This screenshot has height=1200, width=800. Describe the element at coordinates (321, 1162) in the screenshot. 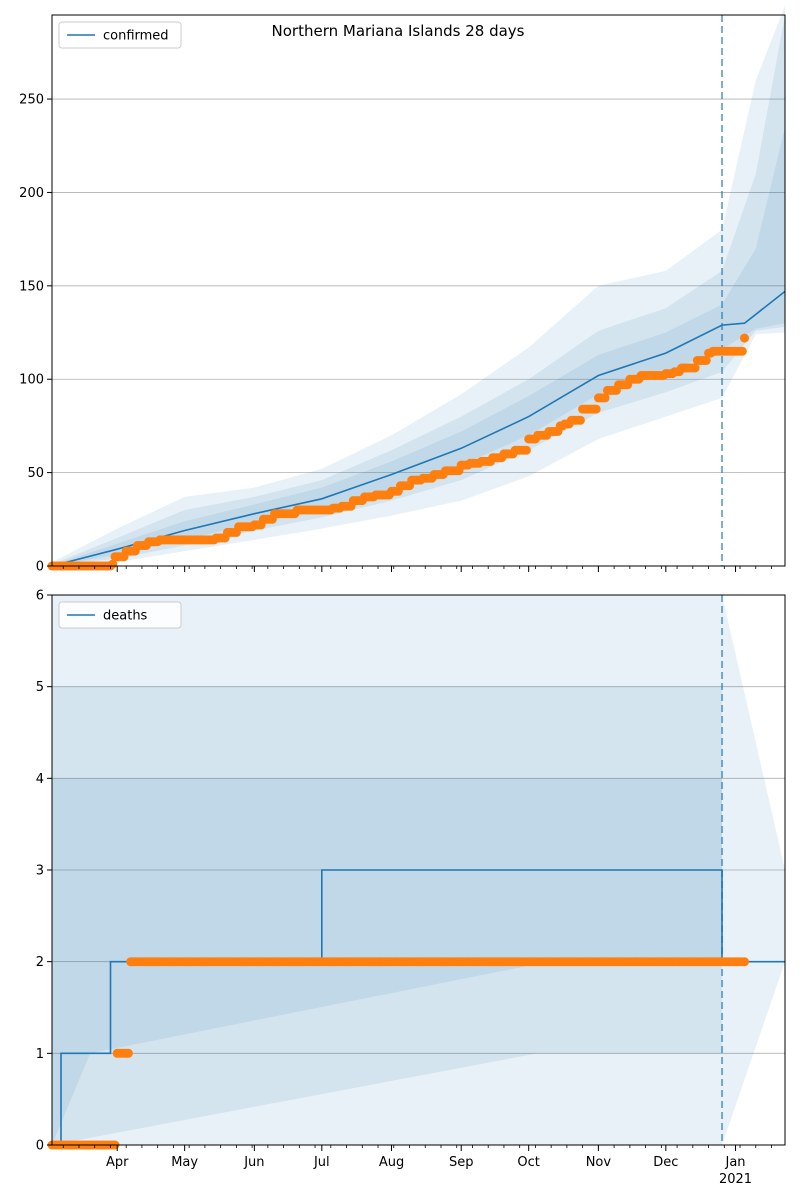

I see `x-tick-label: Jul` at that location.